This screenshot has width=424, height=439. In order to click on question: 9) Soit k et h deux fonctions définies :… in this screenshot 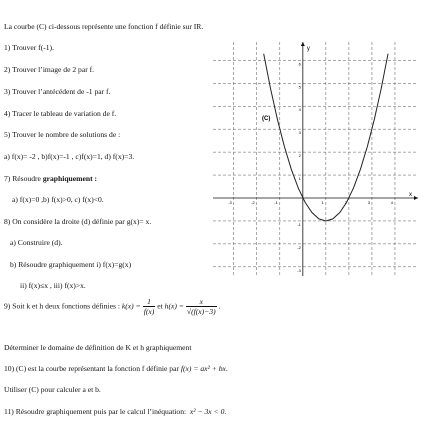, I will do `click(112, 306)`.